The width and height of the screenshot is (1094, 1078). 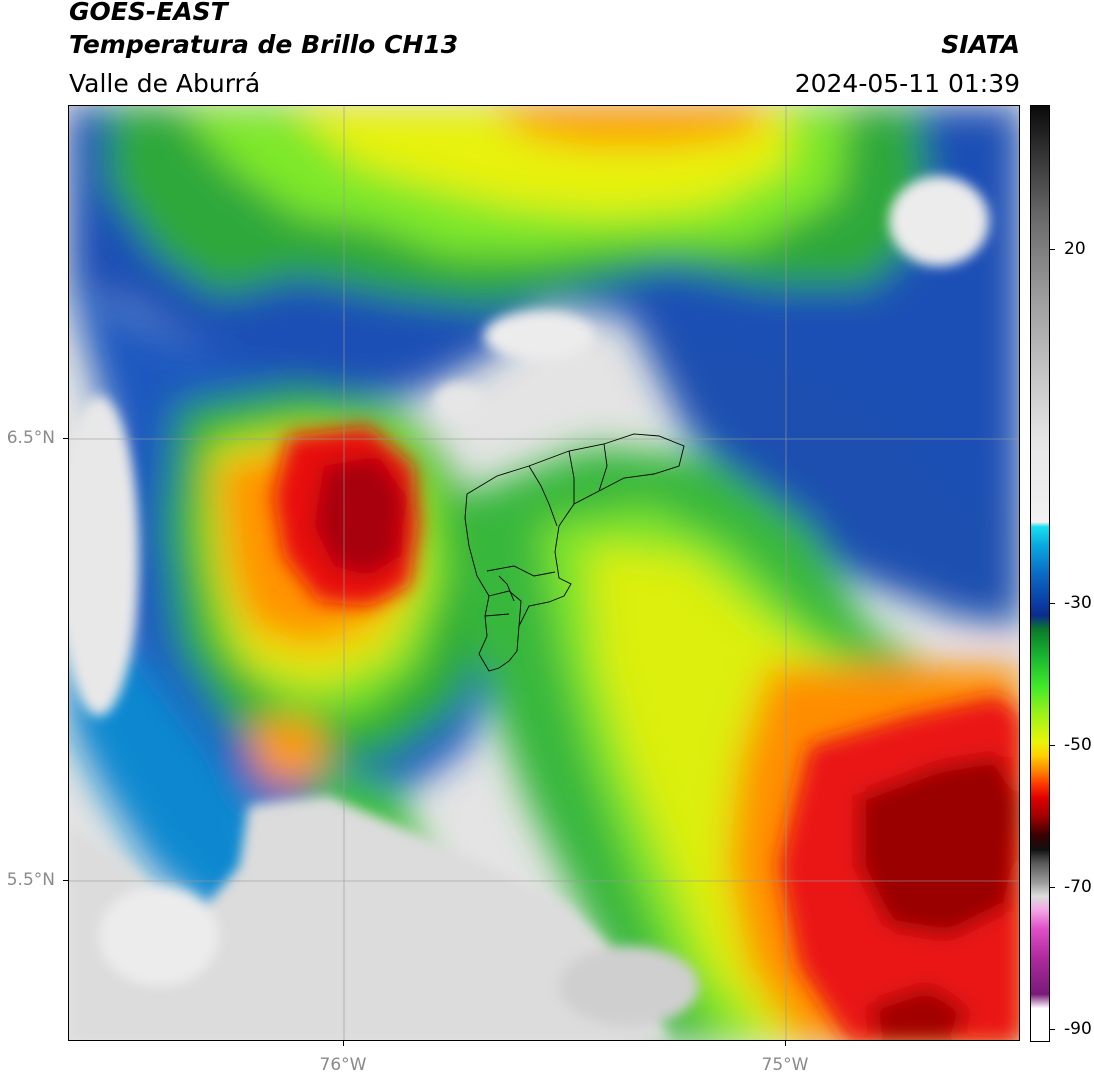 I want to click on product-title: GOES-EAST, so click(x=148, y=13).